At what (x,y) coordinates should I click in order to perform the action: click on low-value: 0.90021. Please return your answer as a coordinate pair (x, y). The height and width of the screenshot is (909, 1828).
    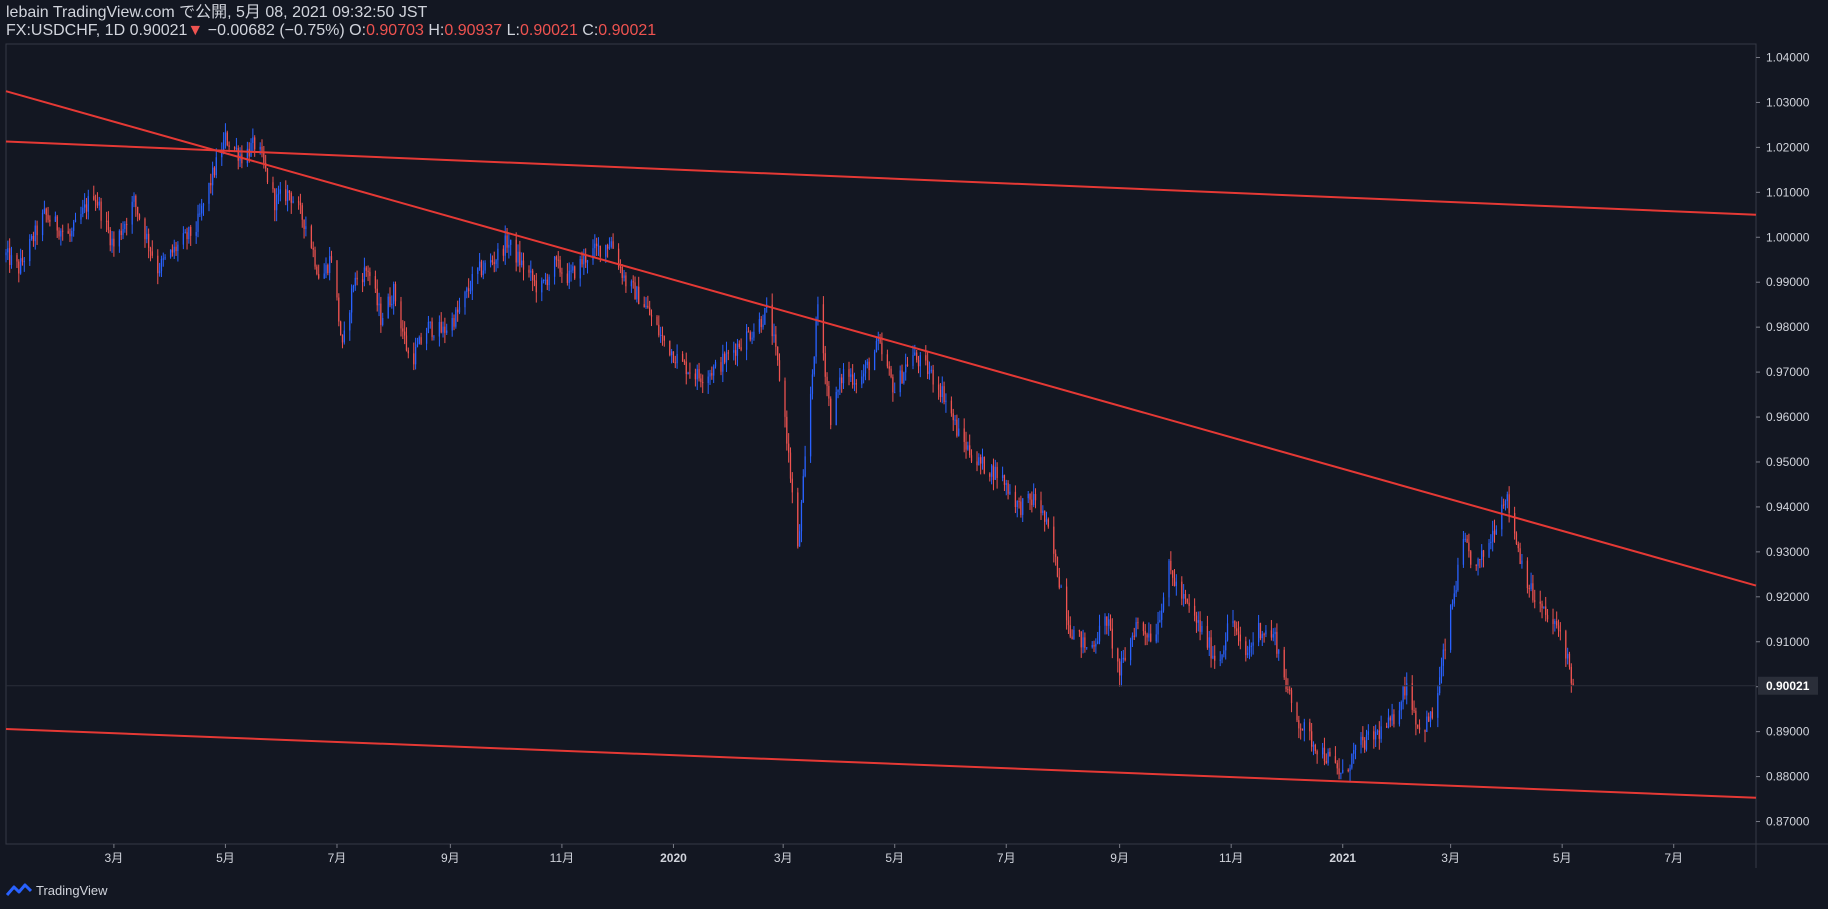
    Looking at the image, I should click on (549, 30).